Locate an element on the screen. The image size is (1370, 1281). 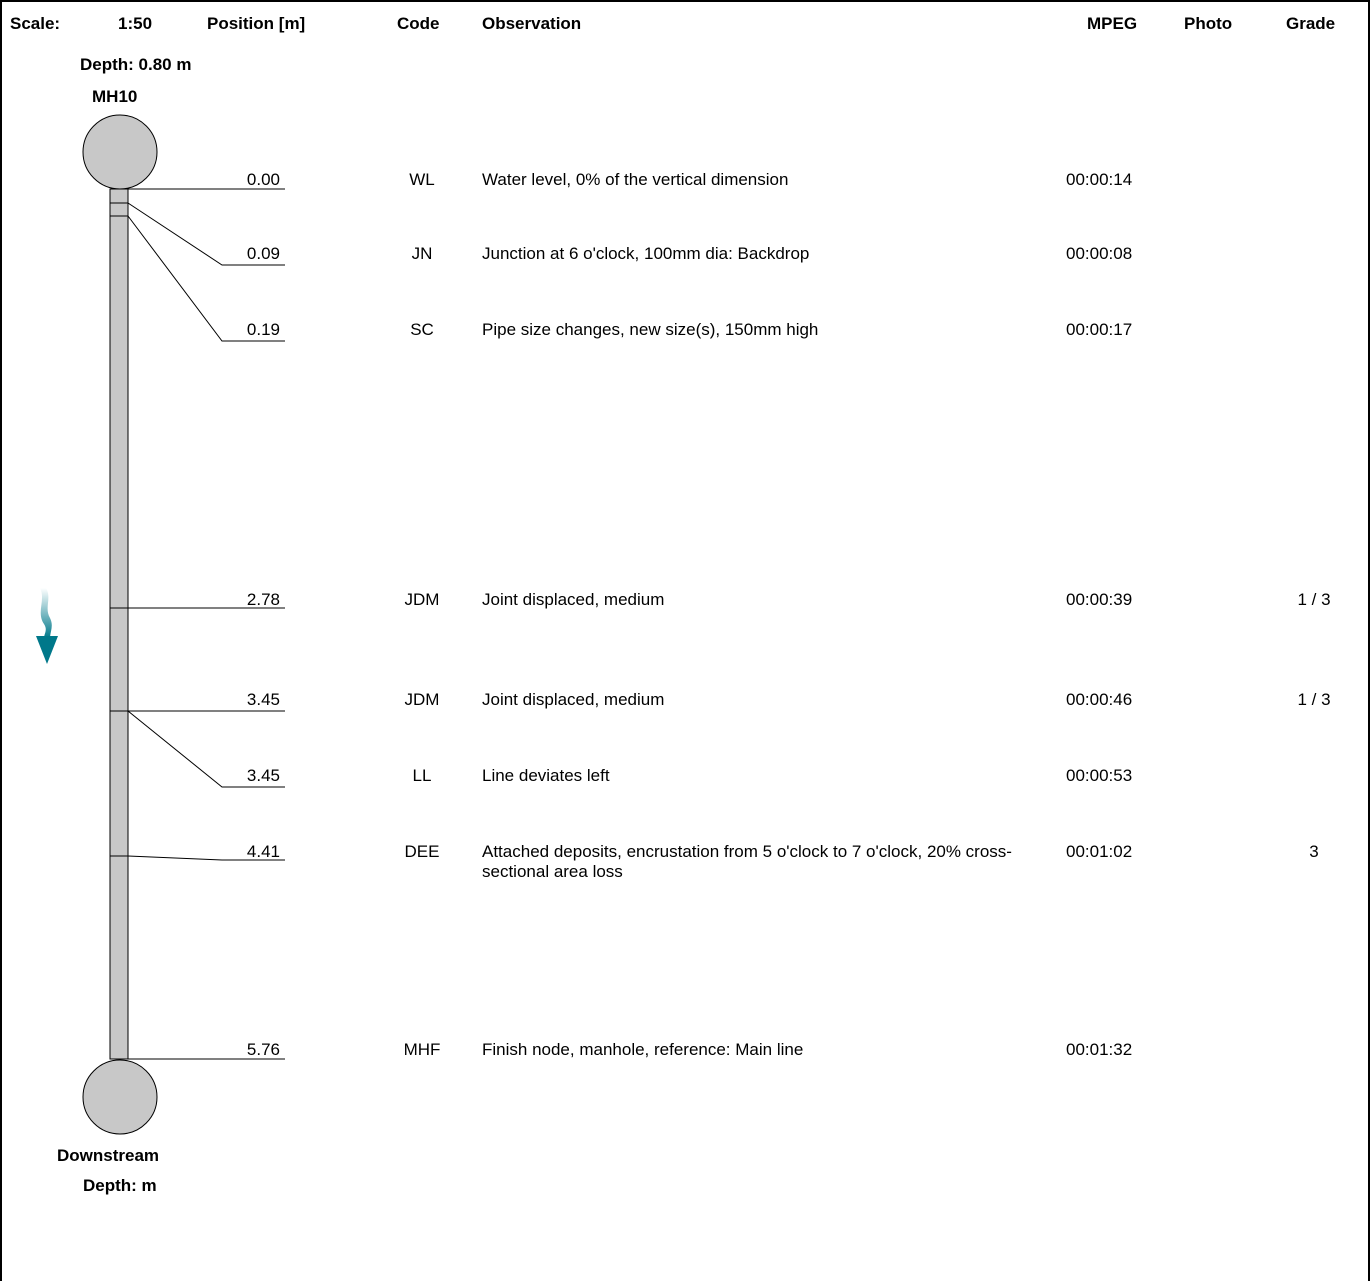
down-arrow-icon is located at coordinates (47, 626).